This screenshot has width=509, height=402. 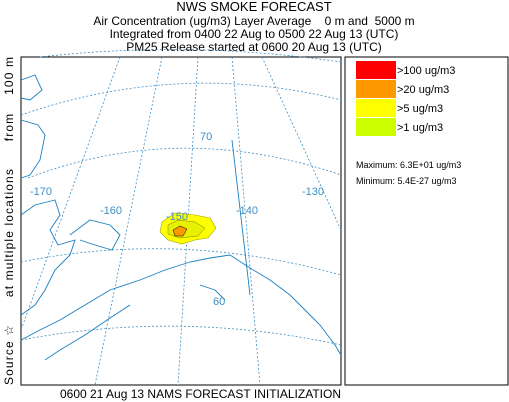 I want to click on legend-label: >20 ug/m3, so click(x=423, y=90).